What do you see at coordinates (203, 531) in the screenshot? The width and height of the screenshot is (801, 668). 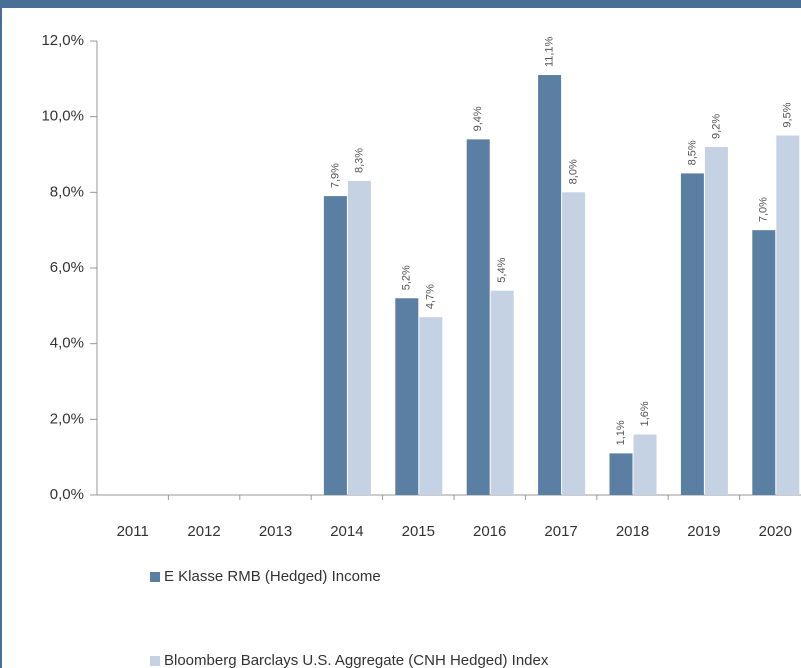 I see `x-tick-label: 2012` at bounding box center [203, 531].